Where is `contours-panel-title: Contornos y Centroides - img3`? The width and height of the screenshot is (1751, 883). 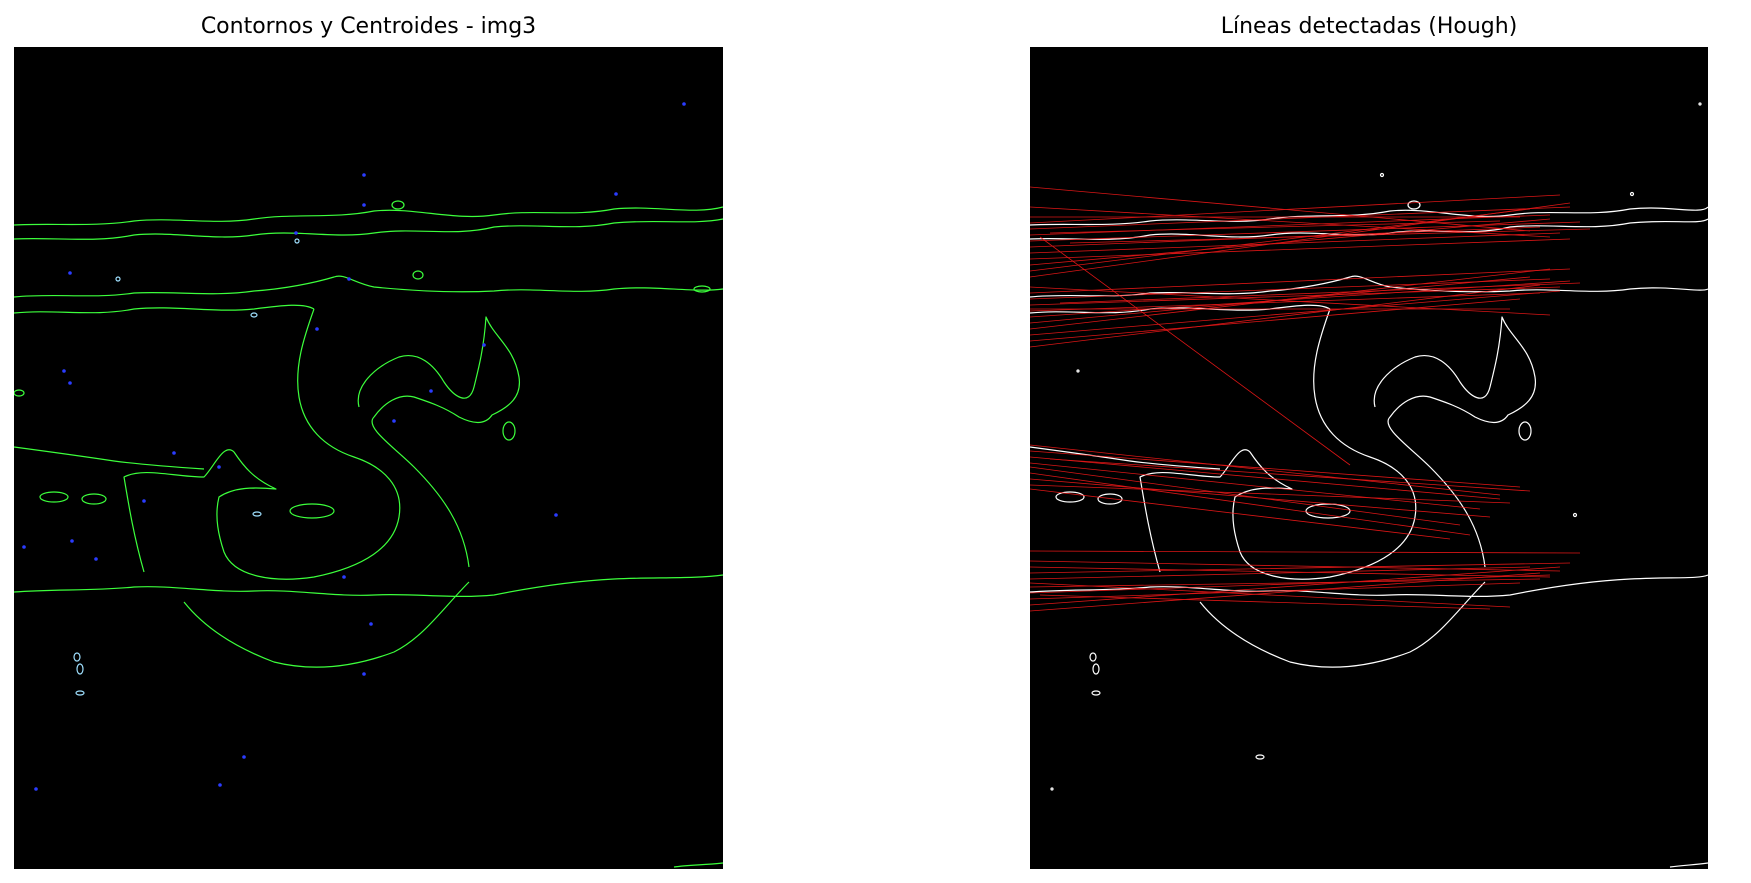 contours-panel-title: Contornos y Centroides - img3 is located at coordinates (368, 26).